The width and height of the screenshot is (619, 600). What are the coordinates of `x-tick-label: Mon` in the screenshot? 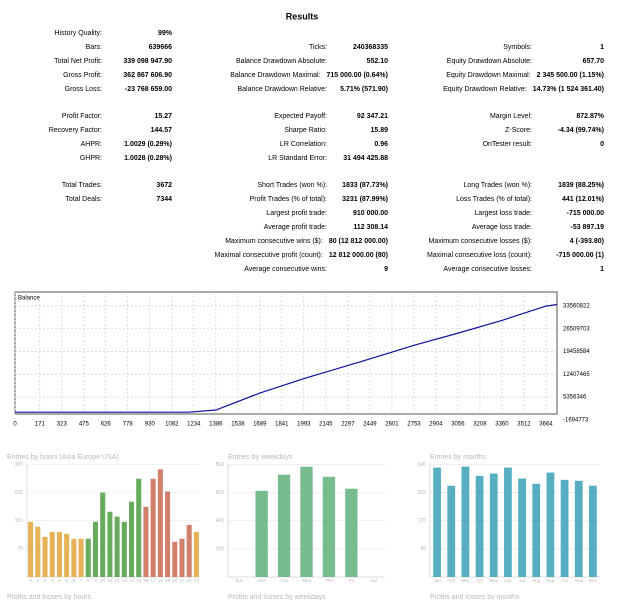 It's located at (261, 580).